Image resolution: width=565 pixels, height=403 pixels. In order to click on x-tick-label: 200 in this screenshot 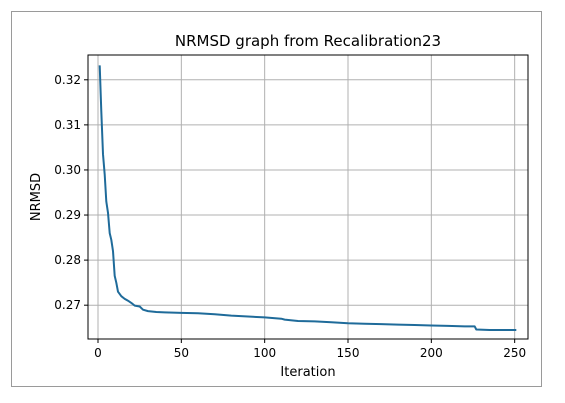, I will do `click(431, 353)`.